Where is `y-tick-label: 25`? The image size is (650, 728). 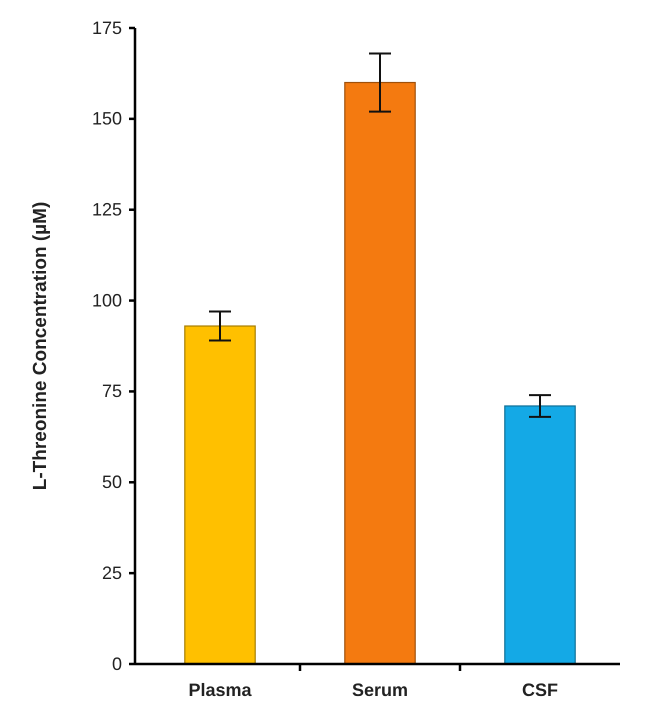
y-tick-label: 25 is located at coordinates (112, 572).